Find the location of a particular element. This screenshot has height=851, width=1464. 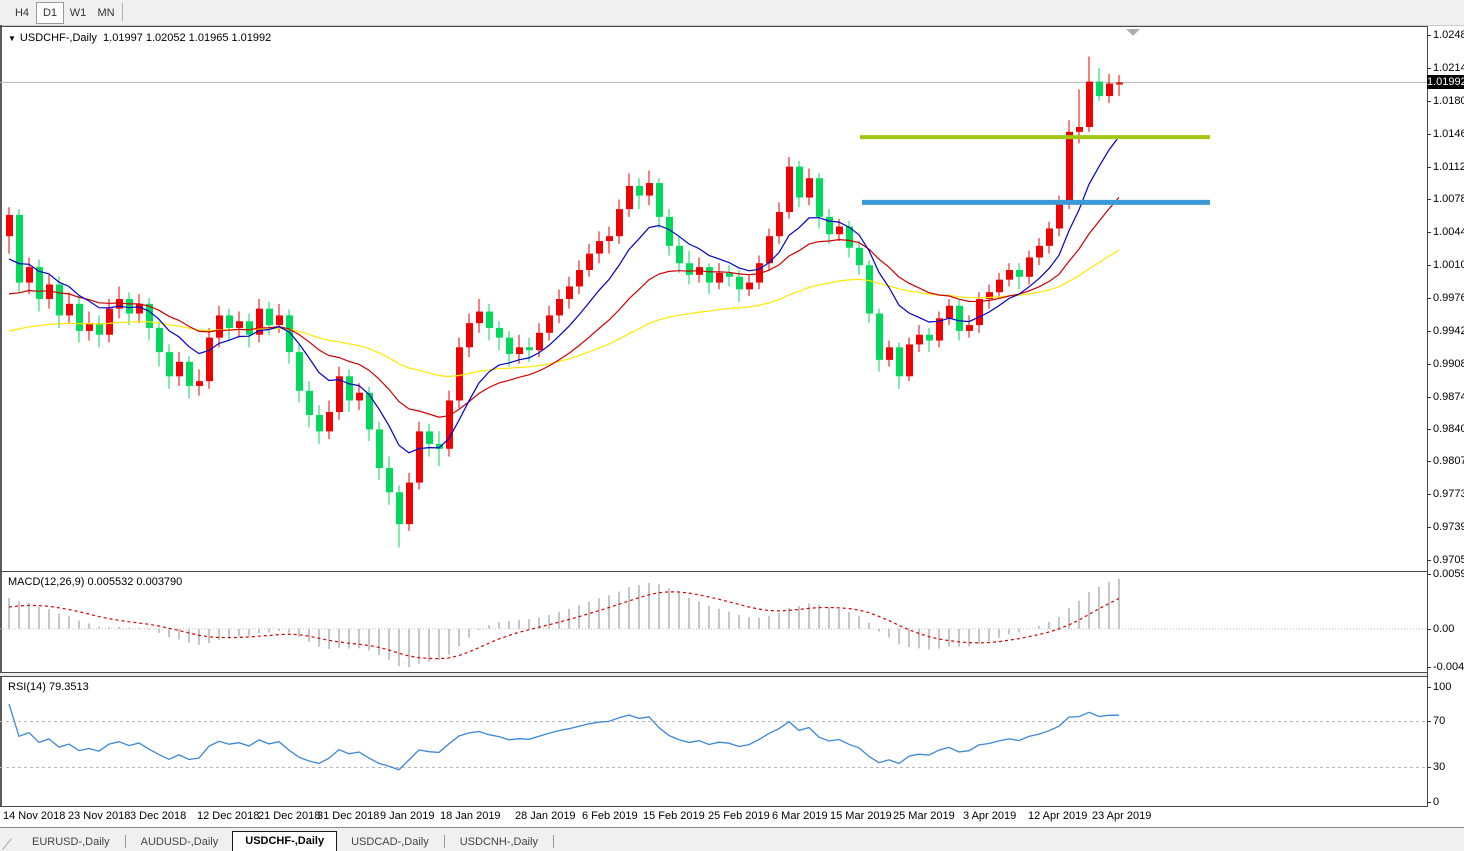

pane-splitter is located at coordinates (713, 674).